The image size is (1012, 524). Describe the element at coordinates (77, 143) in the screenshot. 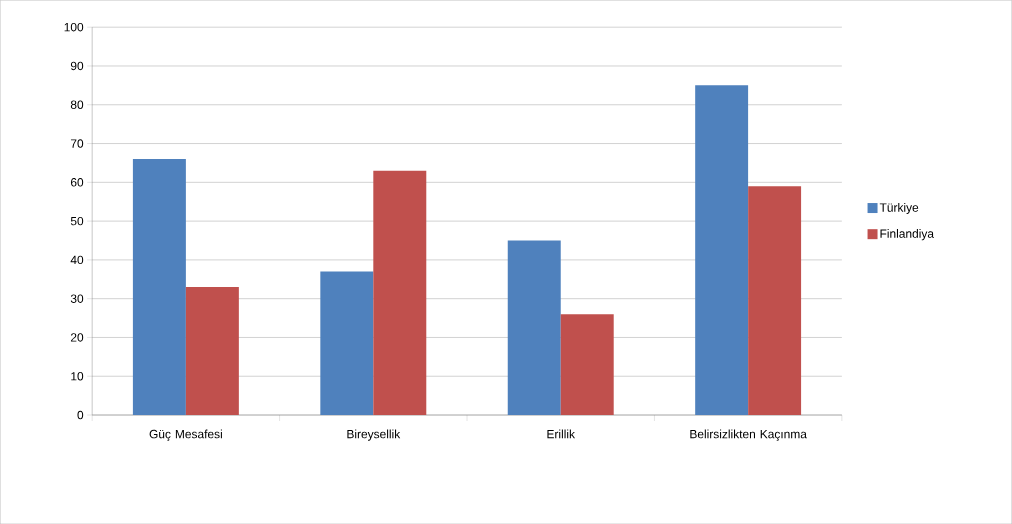

I see `y-tick-label: 70` at that location.